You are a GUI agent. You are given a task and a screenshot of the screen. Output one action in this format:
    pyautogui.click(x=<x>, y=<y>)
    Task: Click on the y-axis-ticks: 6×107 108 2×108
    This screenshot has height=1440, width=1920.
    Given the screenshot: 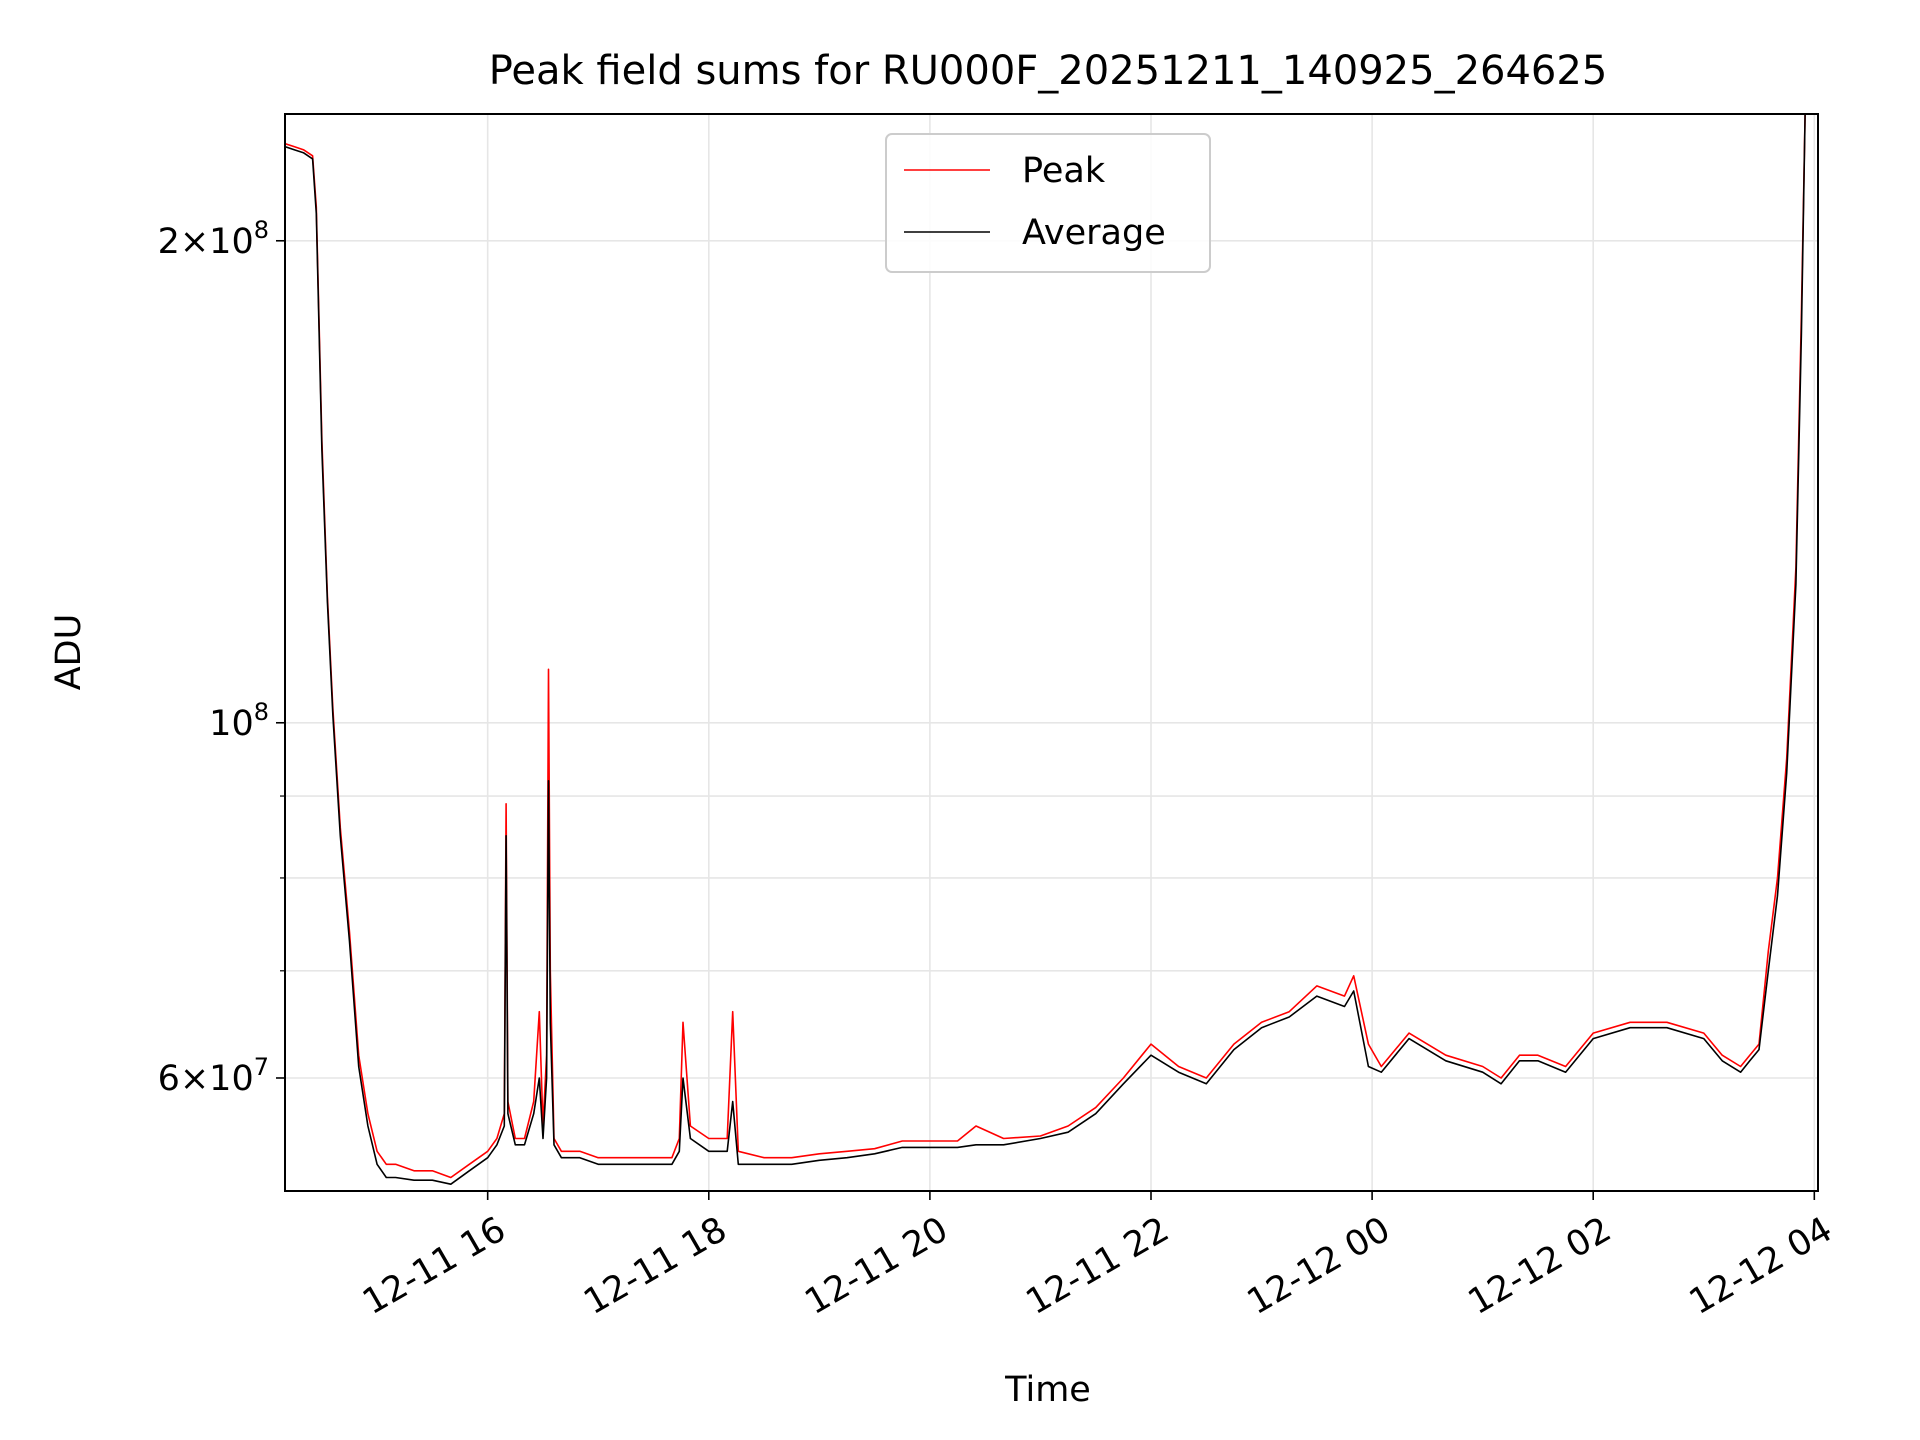 What is the action you would take?
    pyautogui.click(x=221, y=657)
    